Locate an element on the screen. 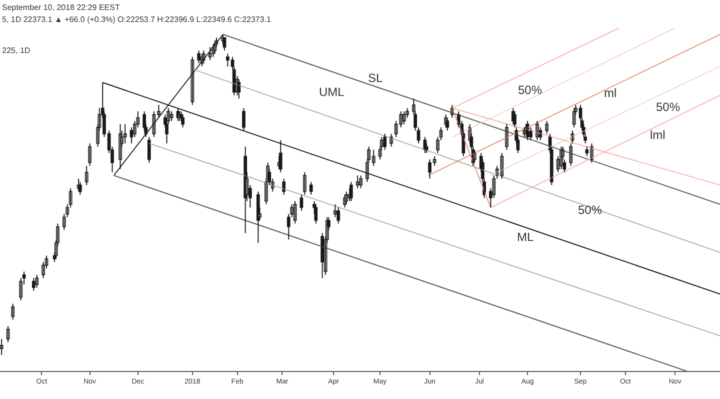 The image size is (720, 399). annotation: ML is located at coordinates (525, 237).